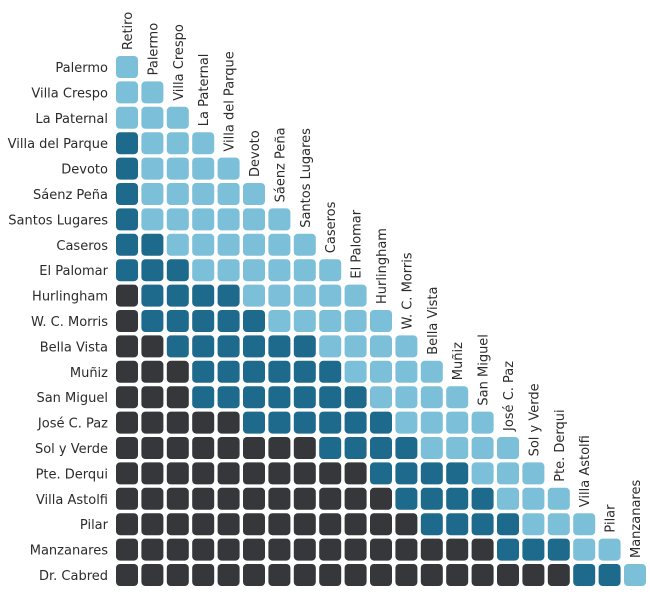  Describe the element at coordinates (304, 397) in the screenshot. I see `cell-san-miguel-santos-lugares` at that location.